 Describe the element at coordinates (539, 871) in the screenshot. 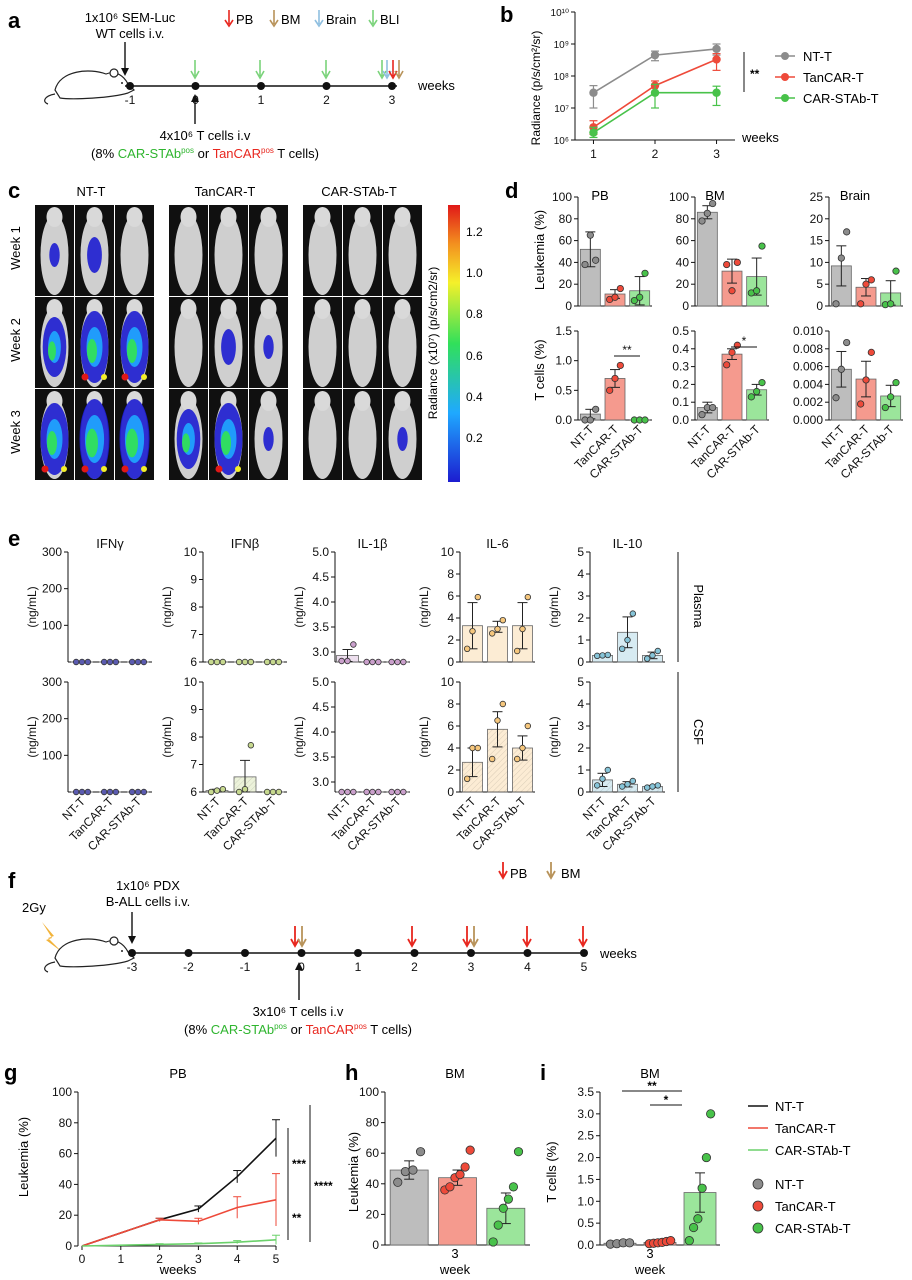

I see `panel-f-legend: PB BM` at that location.